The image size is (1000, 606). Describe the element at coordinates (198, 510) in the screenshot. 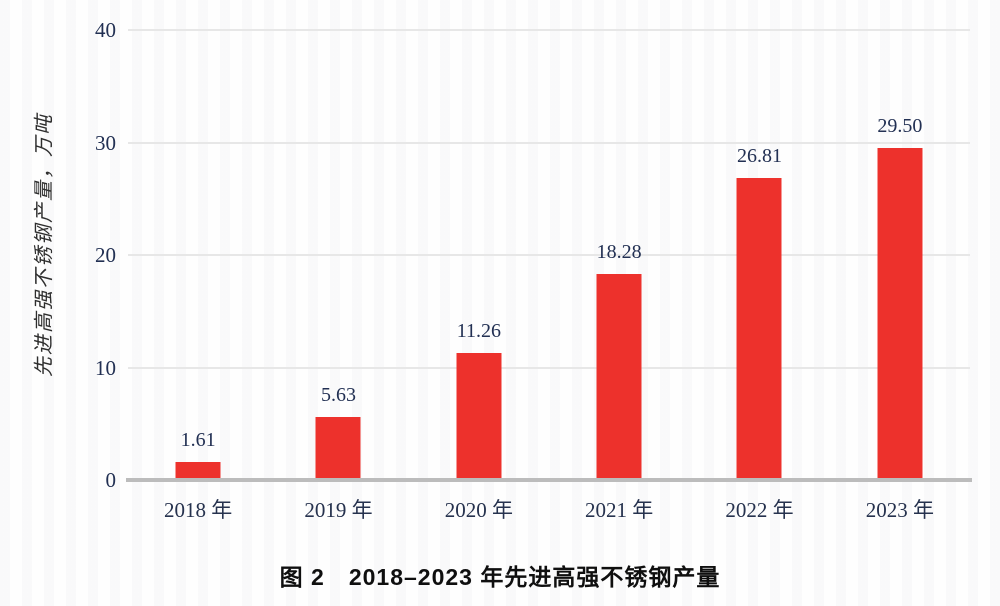

I see `x-tick-label: 2018 年` at that location.